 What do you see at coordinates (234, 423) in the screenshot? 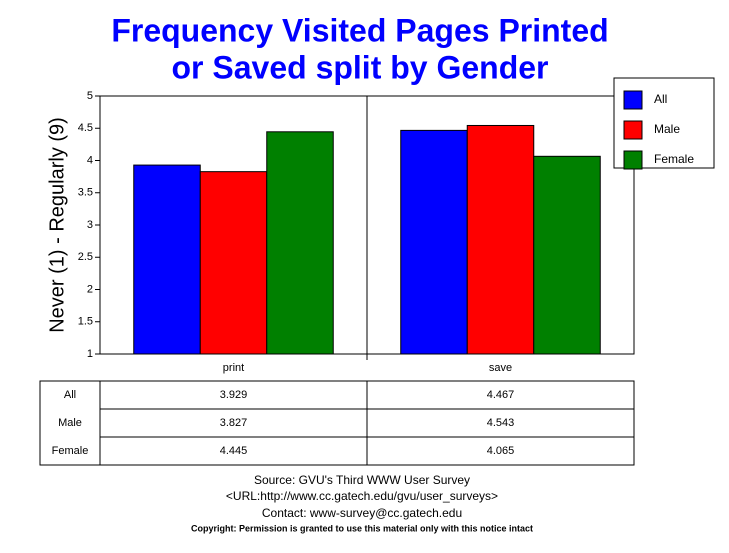
I see `table-cell: 3.827` at bounding box center [234, 423].